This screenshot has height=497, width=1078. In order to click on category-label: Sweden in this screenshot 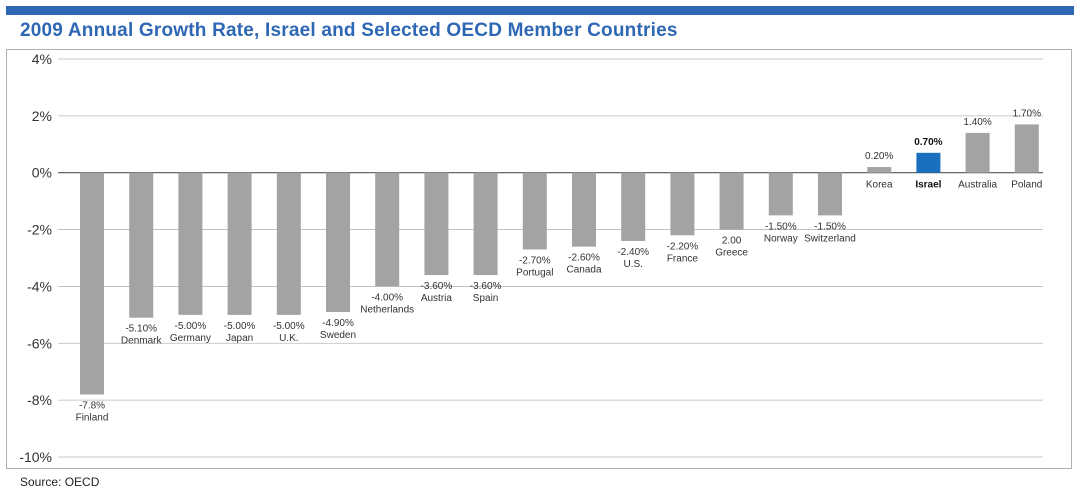, I will do `click(338, 335)`.